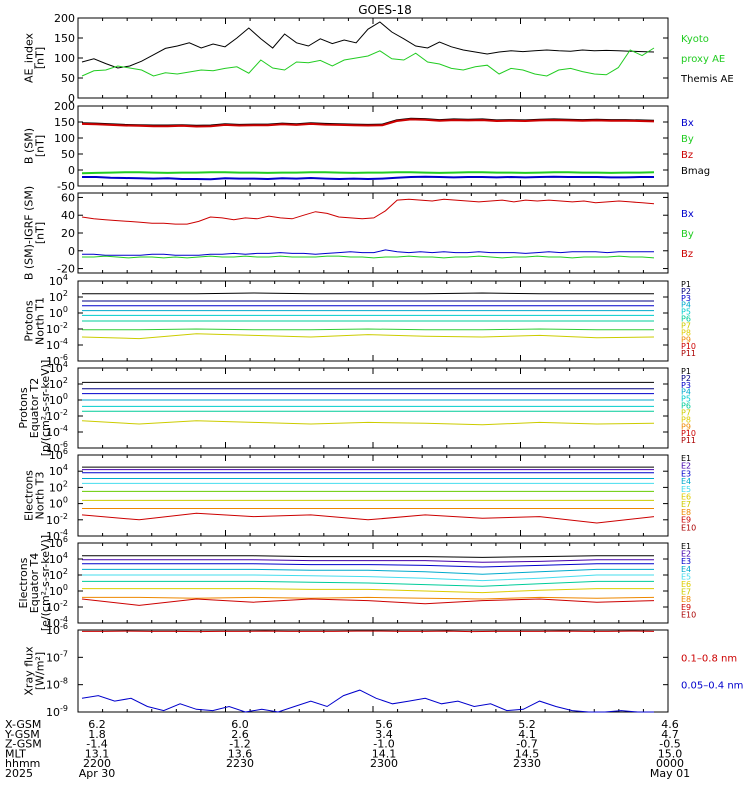 Image resolution: width=750 pixels, height=800 pixels. Describe the element at coordinates (34, 583) in the screenshot. I see `y-axis-label: Equator T4` at that location.